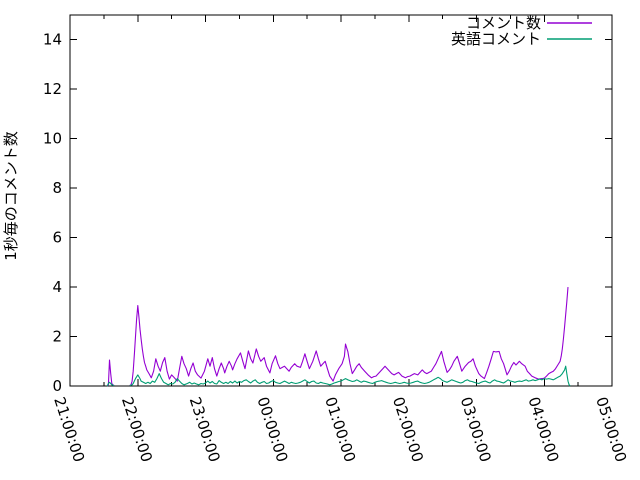 This screenshot has width=640, height=480. What do you see at coordinates (11, 196) in the screenshot?
I see `y-axis-title: 1秒毎のコメント数` at bounding box center [11, 196].